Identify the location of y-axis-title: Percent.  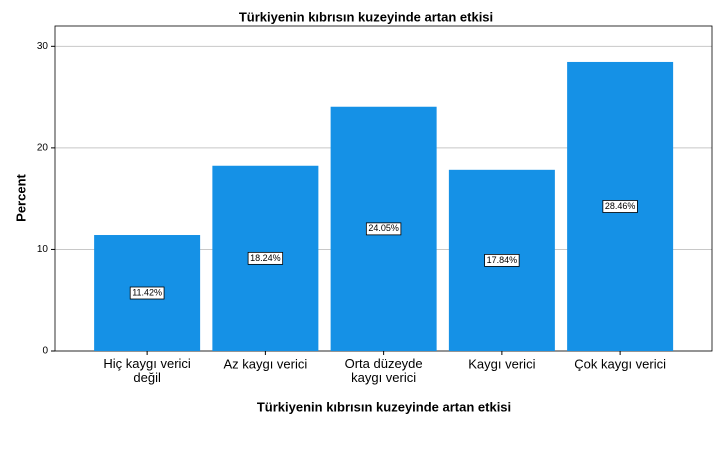
(20, 197).